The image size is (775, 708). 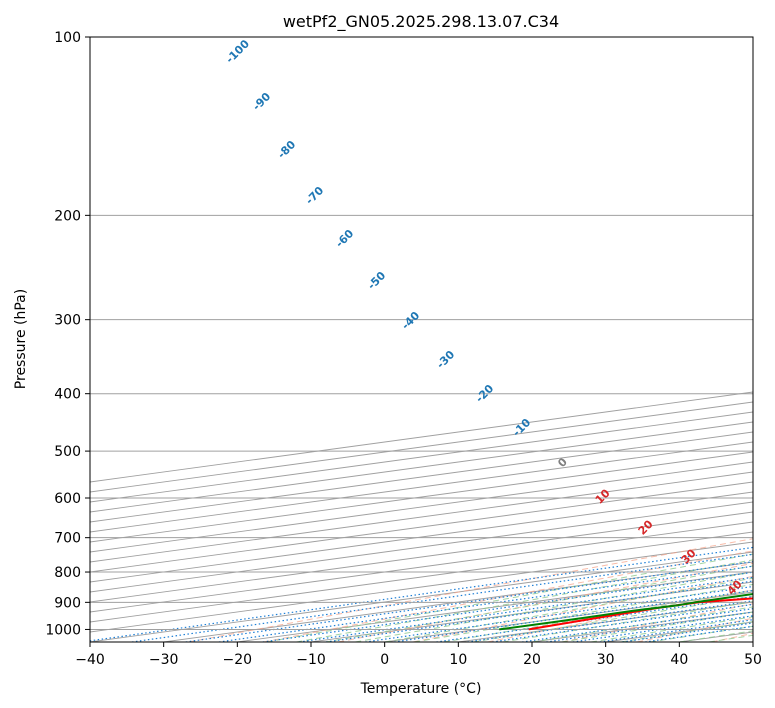 I want to click on x-tick-label: −10, so click(x=311, y=660).